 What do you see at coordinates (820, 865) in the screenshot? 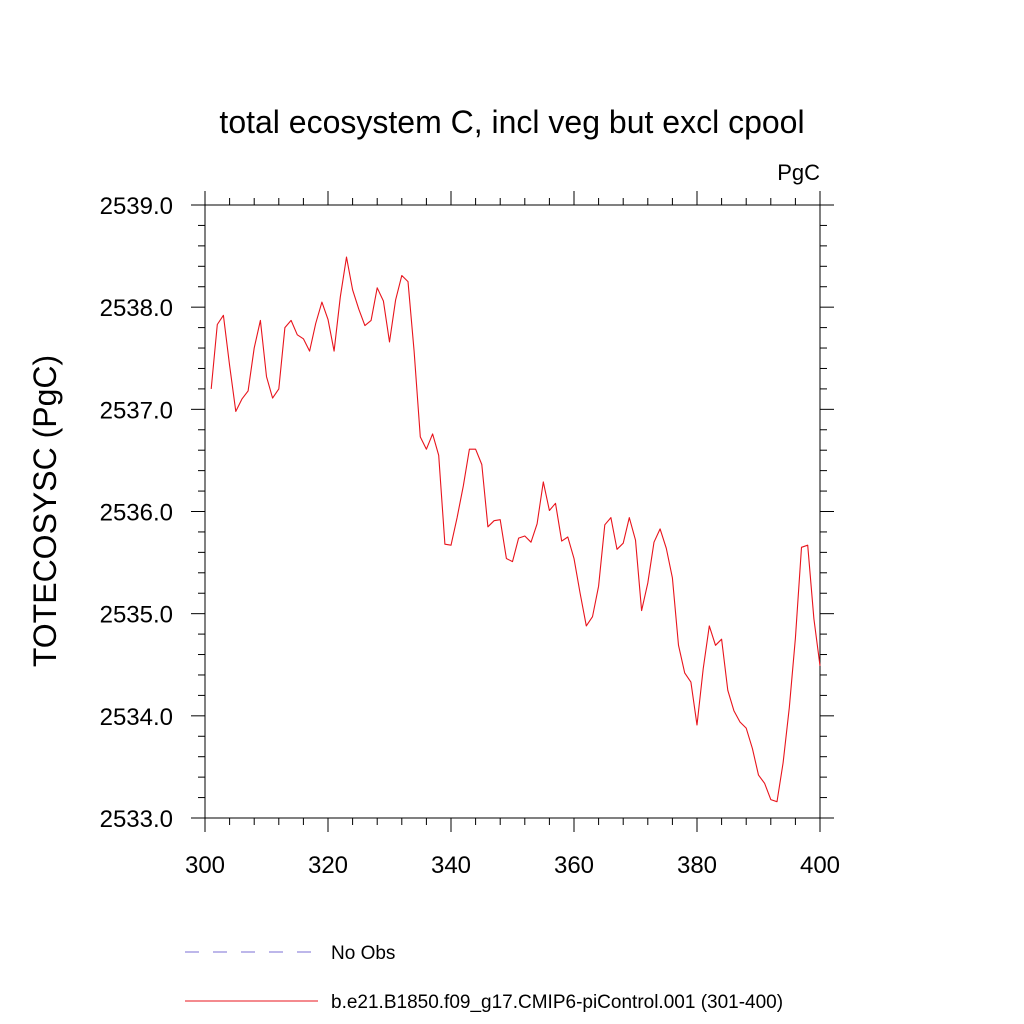
I see `x-tick-label: 400` at bounding box center [820, 865].